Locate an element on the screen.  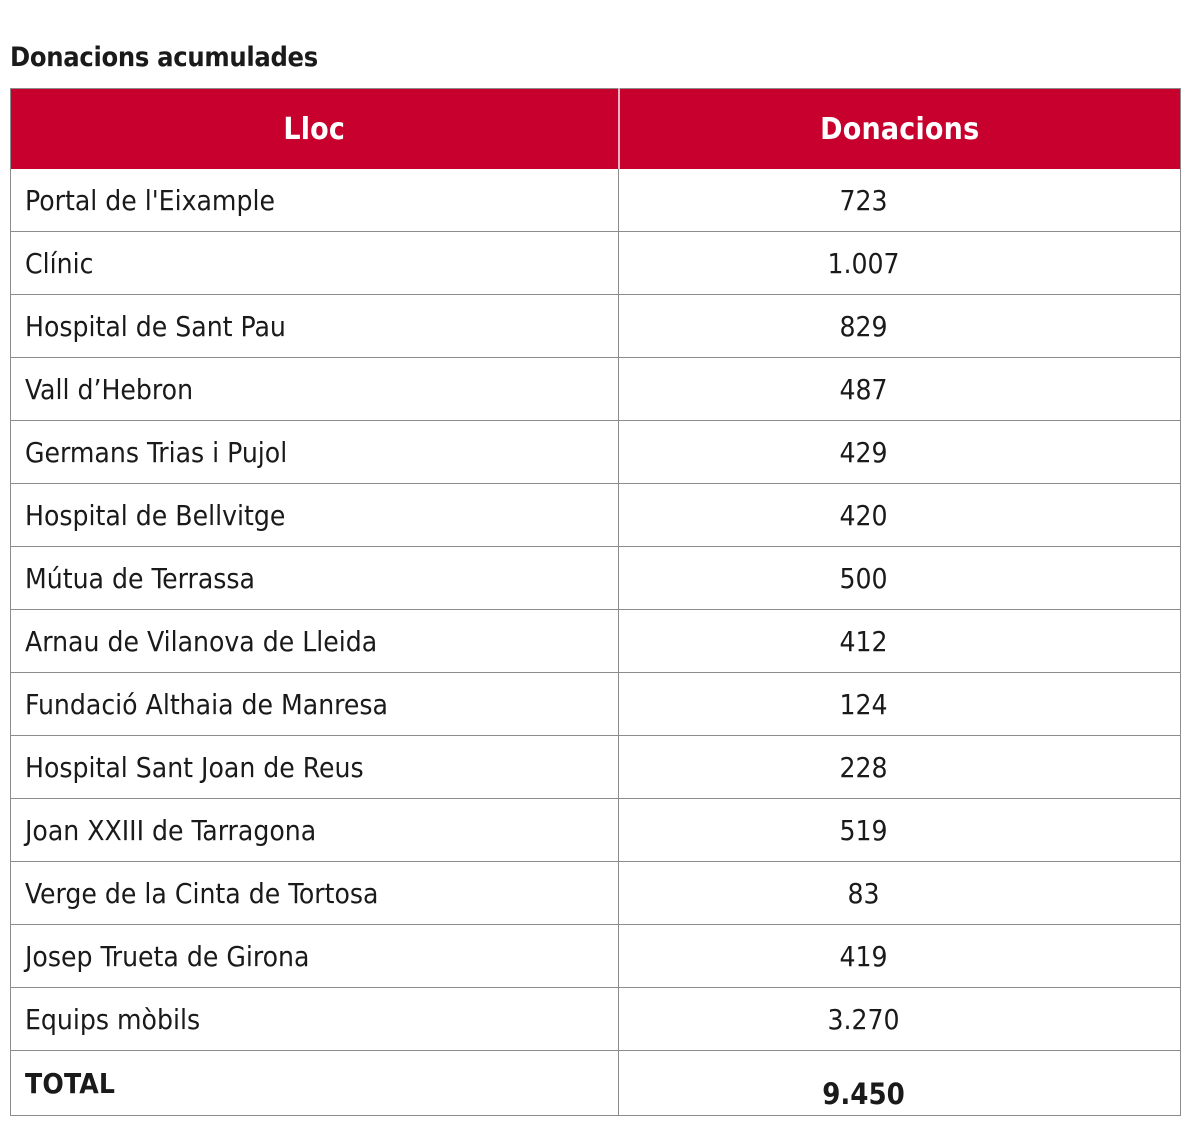
table-row: Hospital de Bellvitge 420 is located at coordinates (595, 515).